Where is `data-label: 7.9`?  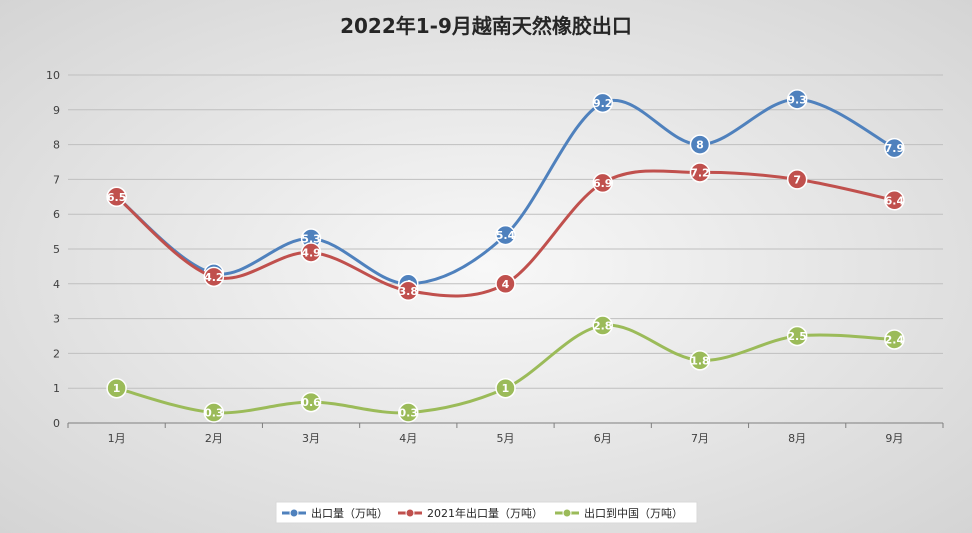 data-label: 7.9 is located at coordinates (895, 148).